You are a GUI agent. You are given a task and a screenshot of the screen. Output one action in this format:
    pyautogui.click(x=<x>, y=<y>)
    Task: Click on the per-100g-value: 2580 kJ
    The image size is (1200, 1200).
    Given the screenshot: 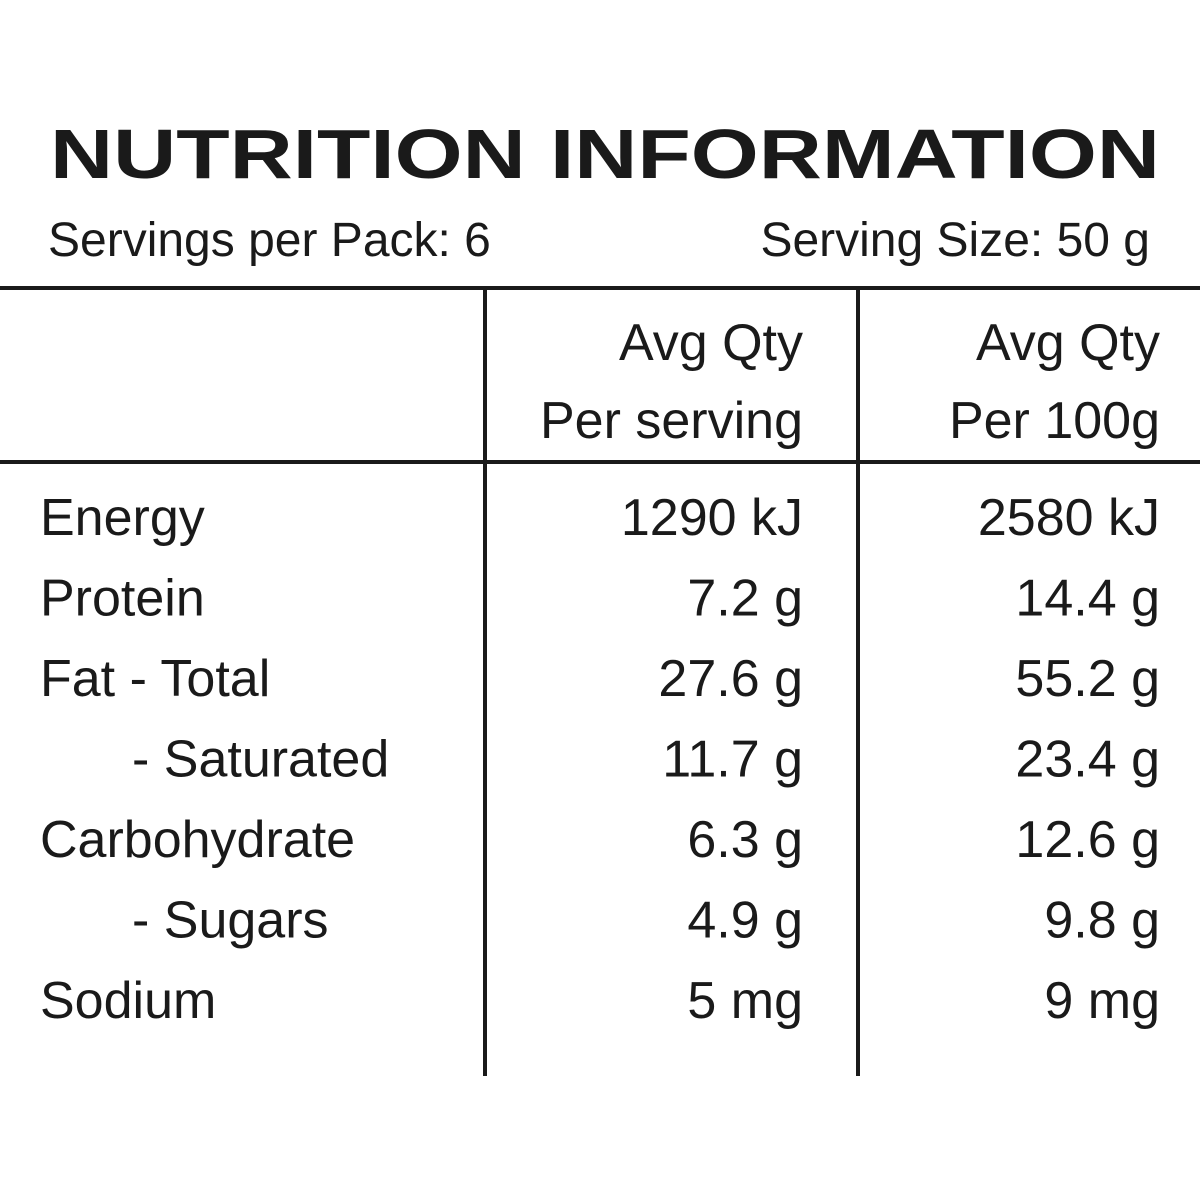 What is the action you would take?
    pyautogui.click(x=1069, y=518)
    